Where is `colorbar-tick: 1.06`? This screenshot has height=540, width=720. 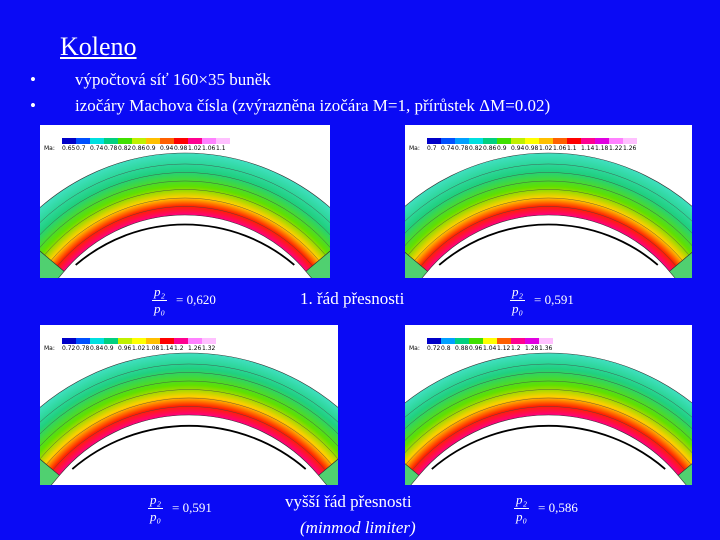 colorbar-tick: 1.06 is located at coordinates (209, 148).